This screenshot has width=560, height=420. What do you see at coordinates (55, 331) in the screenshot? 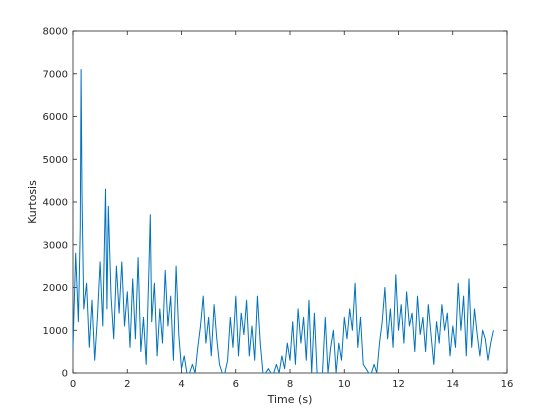
I see `y-tick-label: 1000` at bounding box center [55, 331].